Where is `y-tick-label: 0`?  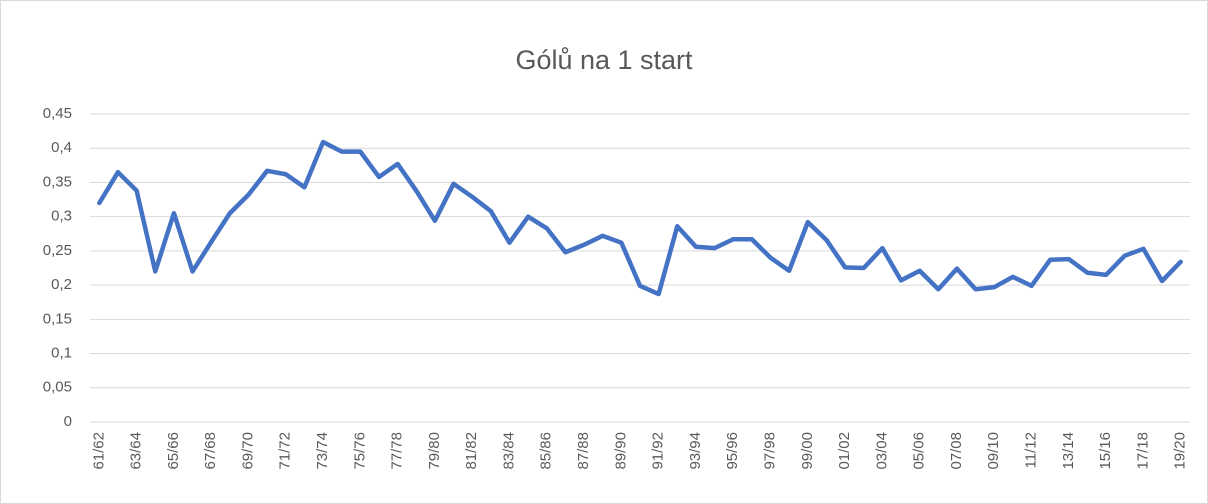 y-tick-label: 0 is located at coordinates (68, 421).